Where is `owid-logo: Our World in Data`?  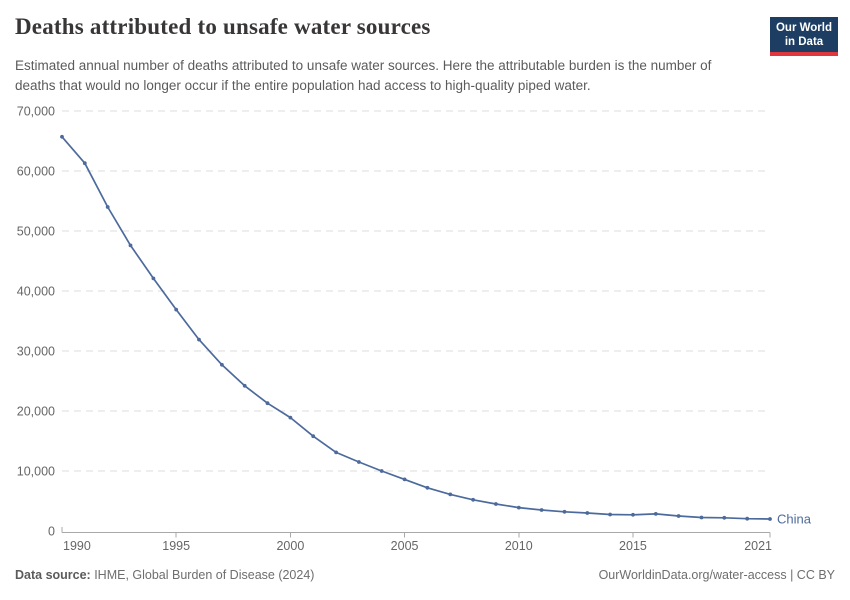
owid-logo: Our World in Data is located at coordinates (804, 36).